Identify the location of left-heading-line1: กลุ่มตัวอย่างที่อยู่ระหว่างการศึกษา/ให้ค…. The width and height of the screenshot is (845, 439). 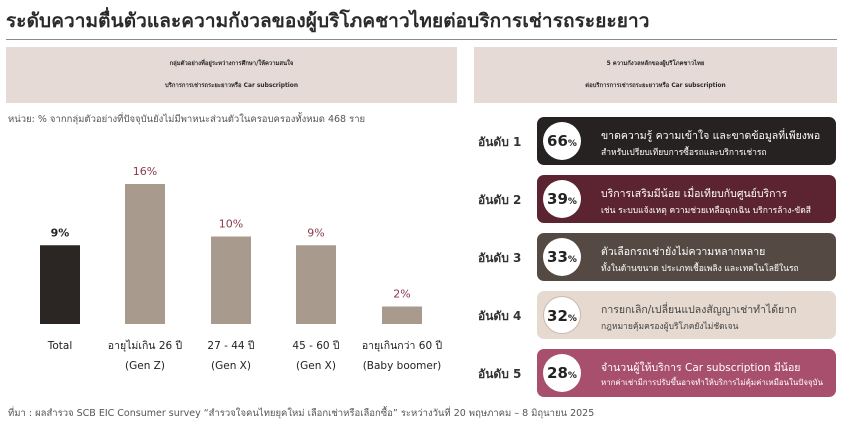
(231, 64).